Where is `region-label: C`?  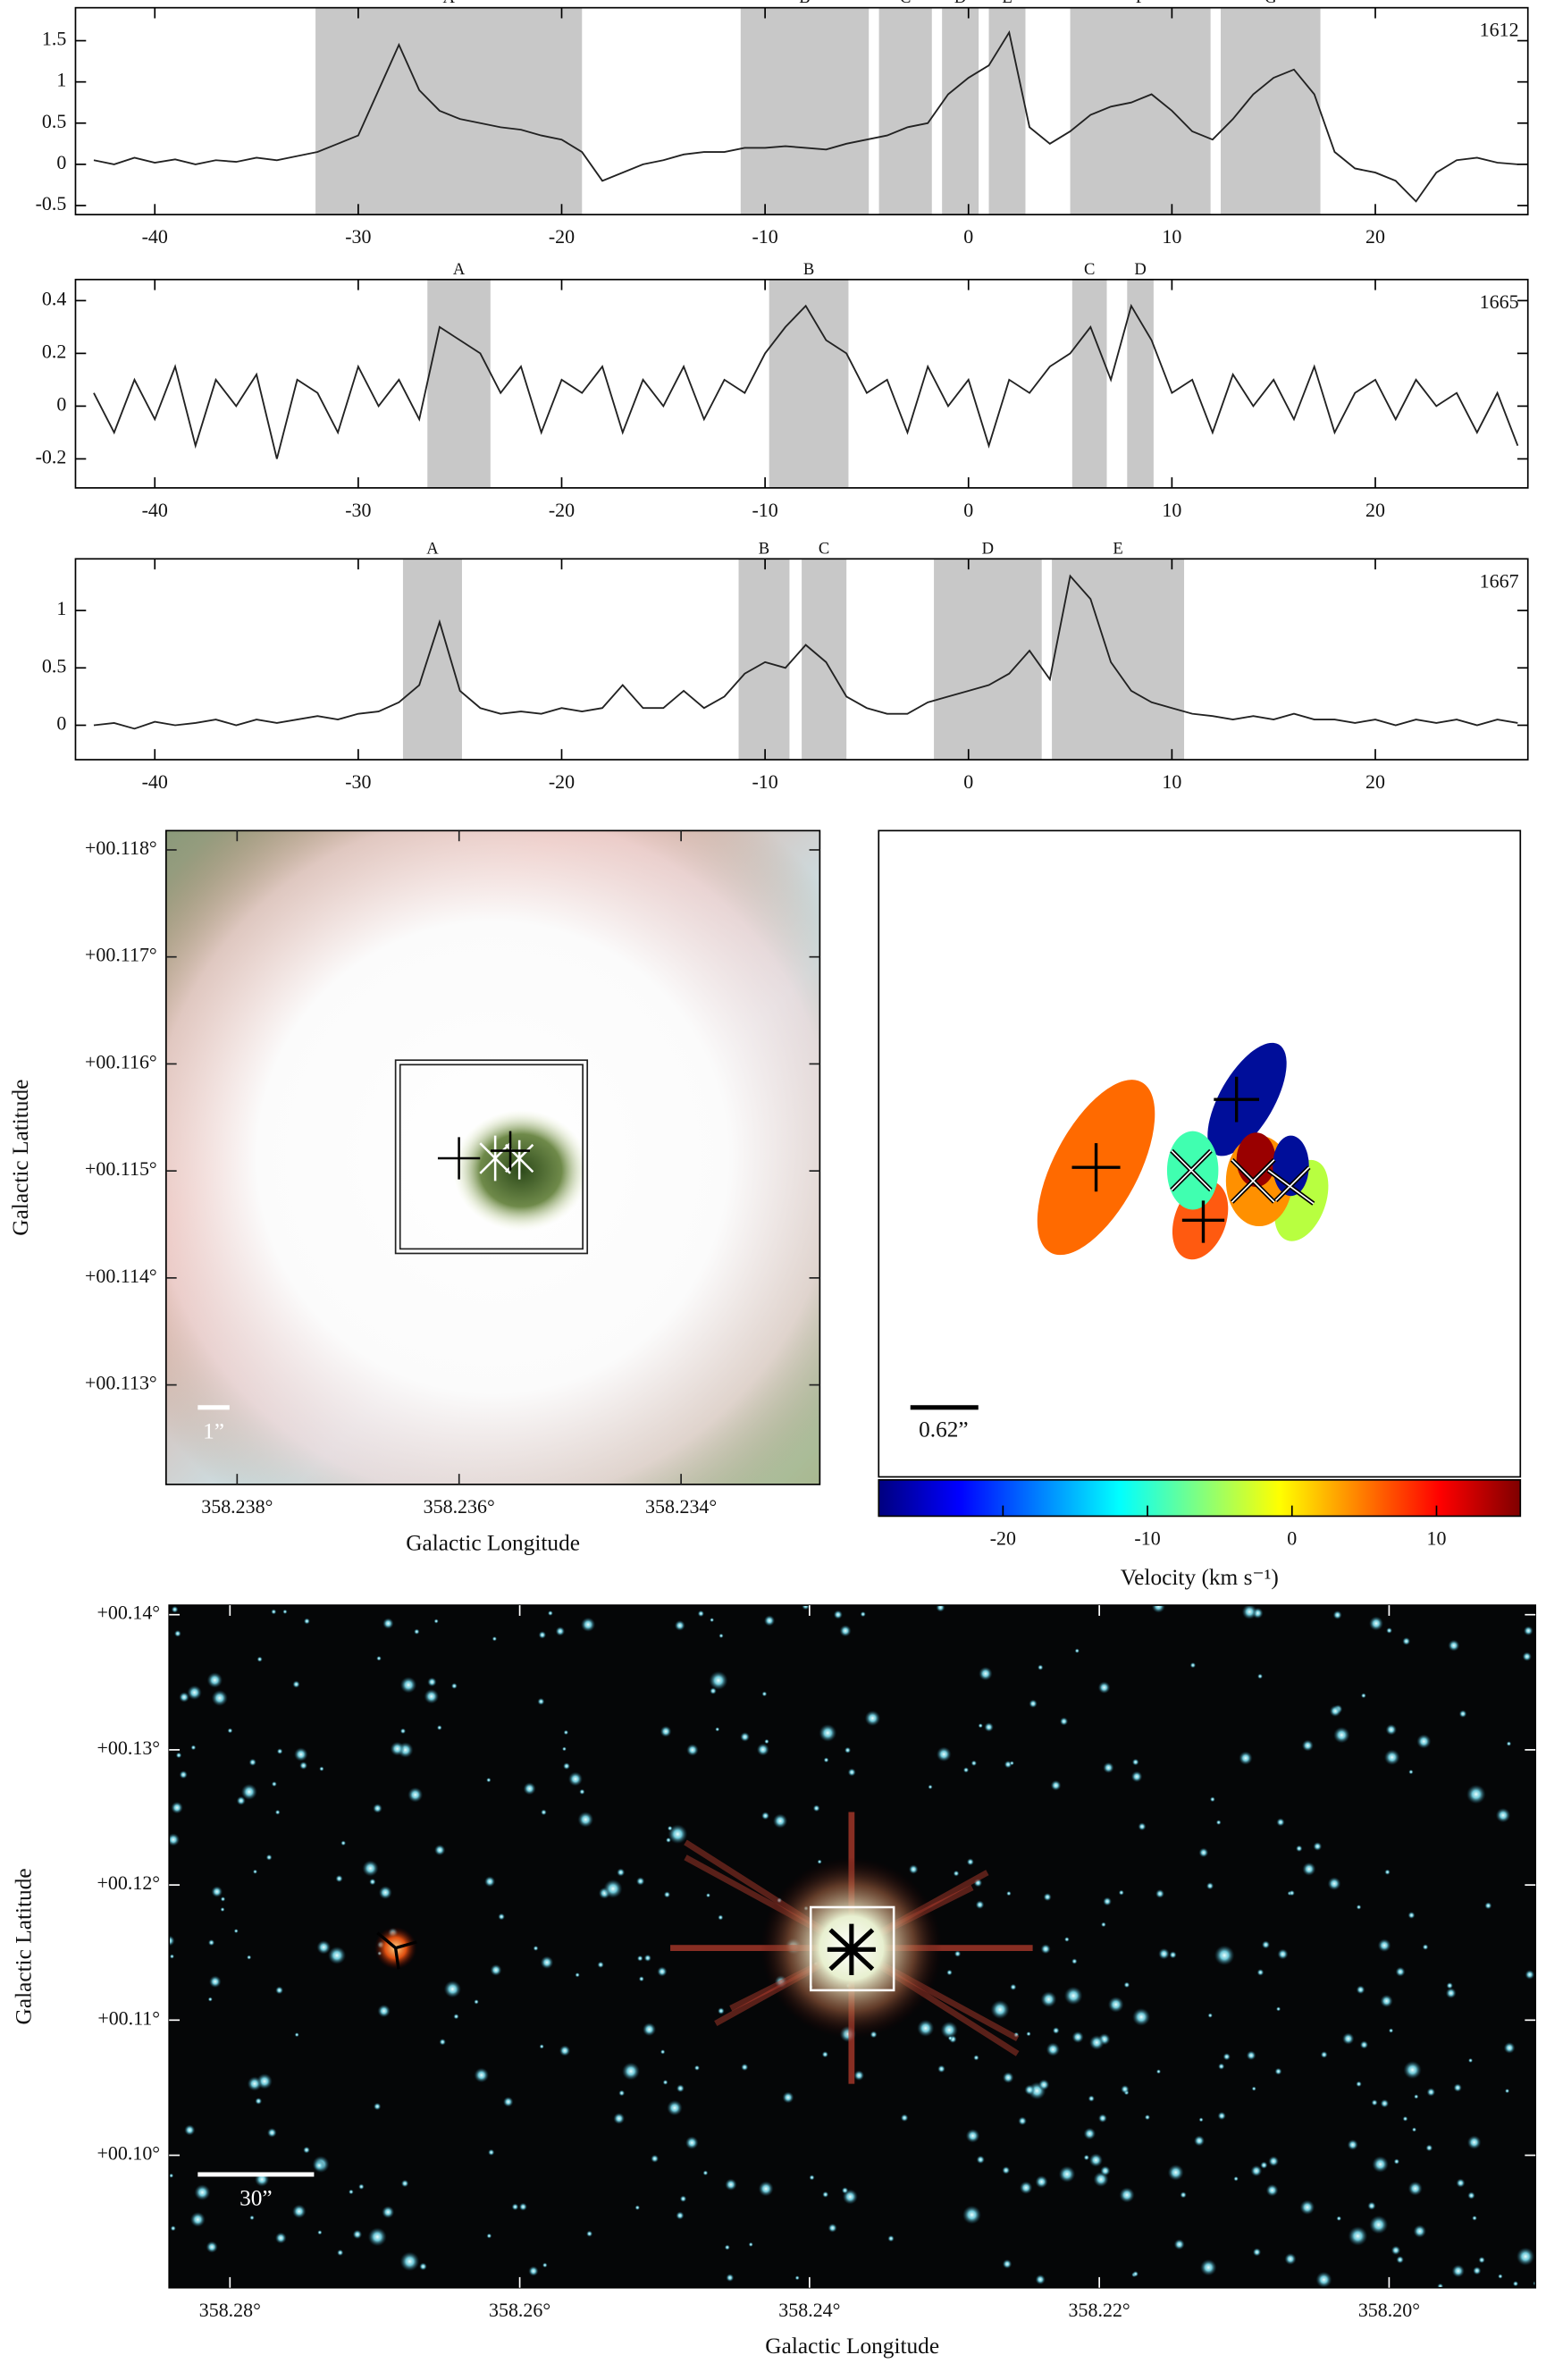
region-label: C is located at coordinates (906, 3).